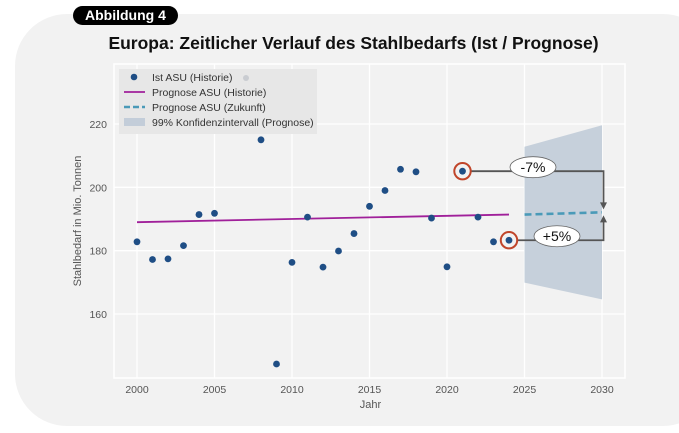 Image resolution: width=679 pixels, height=433 pixels. Describe the element at coordinates (246, 78) in the screenshot. I see `legend-ghost-dot` at that location.